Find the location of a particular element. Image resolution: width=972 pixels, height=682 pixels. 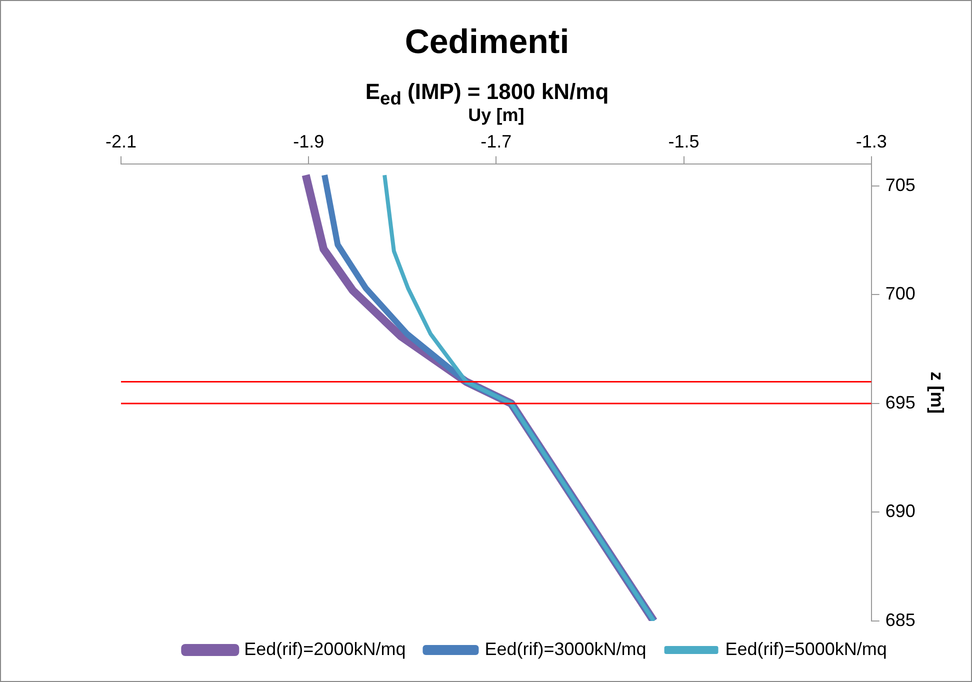

chart-title: Cedimenti is located at coordinates (487, 42).